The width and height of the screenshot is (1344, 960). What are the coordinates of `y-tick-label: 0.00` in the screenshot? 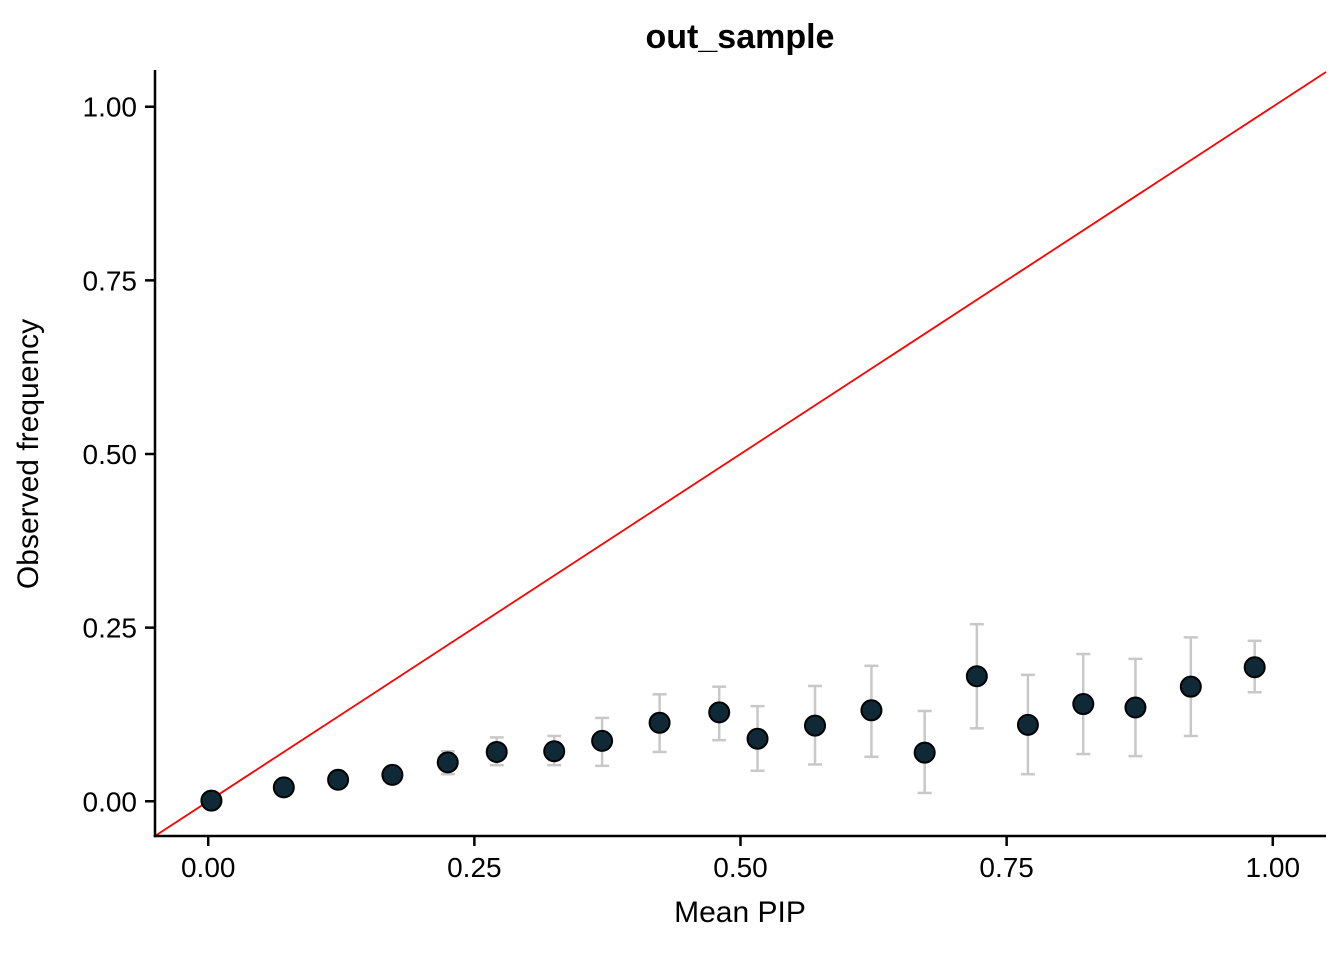 It's located at (110, 801).